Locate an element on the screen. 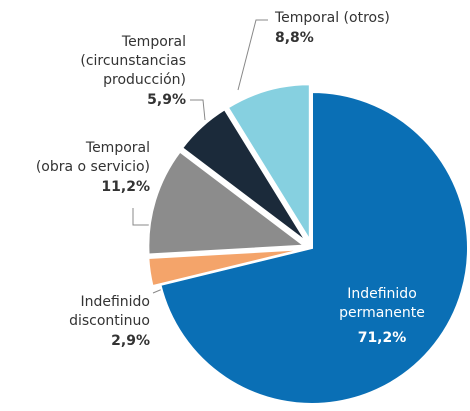 Image resolution: width=470 pixels, height=411 pixels. slice-label: Indefinido discontinuo is located at coordinates (109, 311).